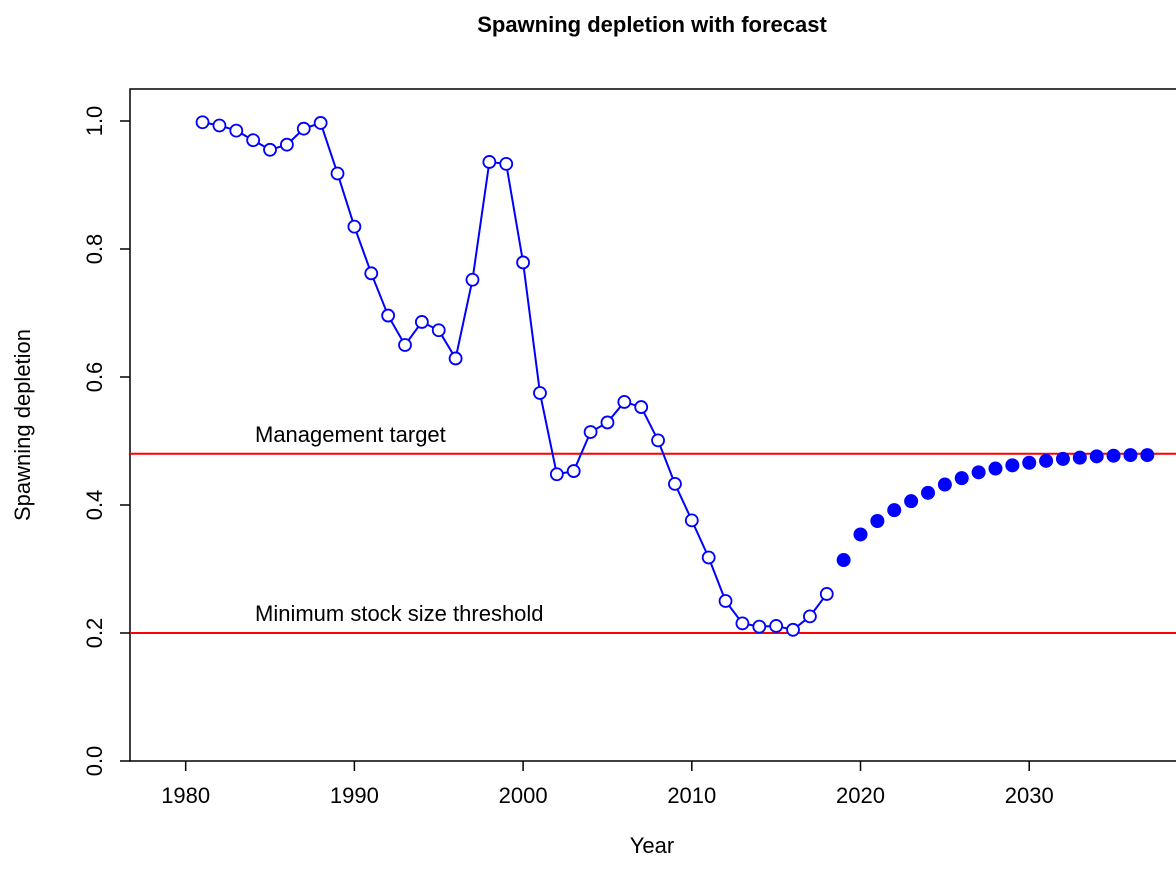  I want to click on x-tick-label: 2030, so click(1029, 795).